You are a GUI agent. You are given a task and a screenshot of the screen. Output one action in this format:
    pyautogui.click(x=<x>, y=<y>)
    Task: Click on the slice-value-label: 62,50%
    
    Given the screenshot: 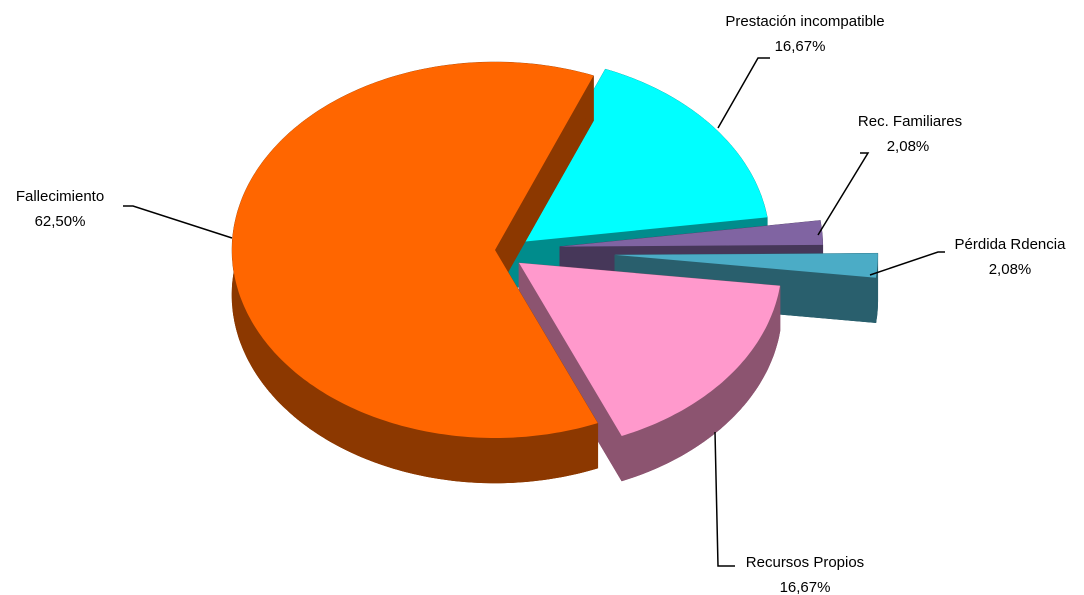 What is the action you would take?
    pyautogui.click(x=60, y=221)
    